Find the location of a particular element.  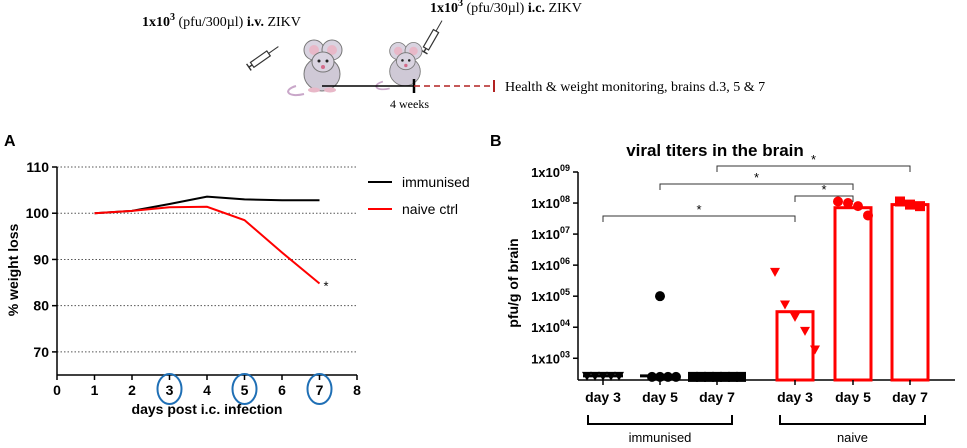

bars is located at coordinates (756, 292).